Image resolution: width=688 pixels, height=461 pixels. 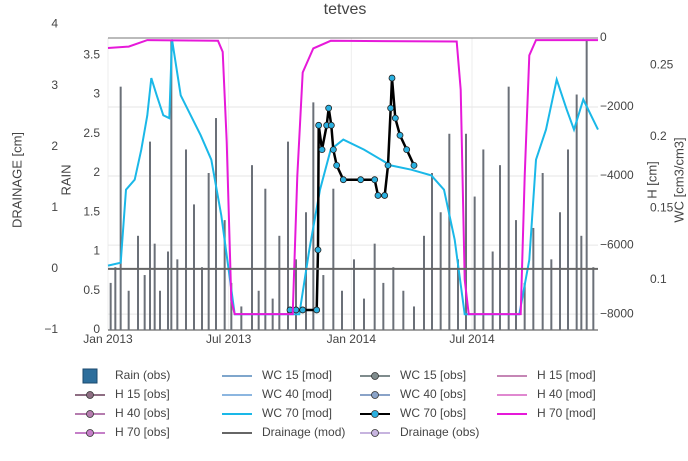 I want to click on y3-tick-label: −6000, so click(x=617, y=244).